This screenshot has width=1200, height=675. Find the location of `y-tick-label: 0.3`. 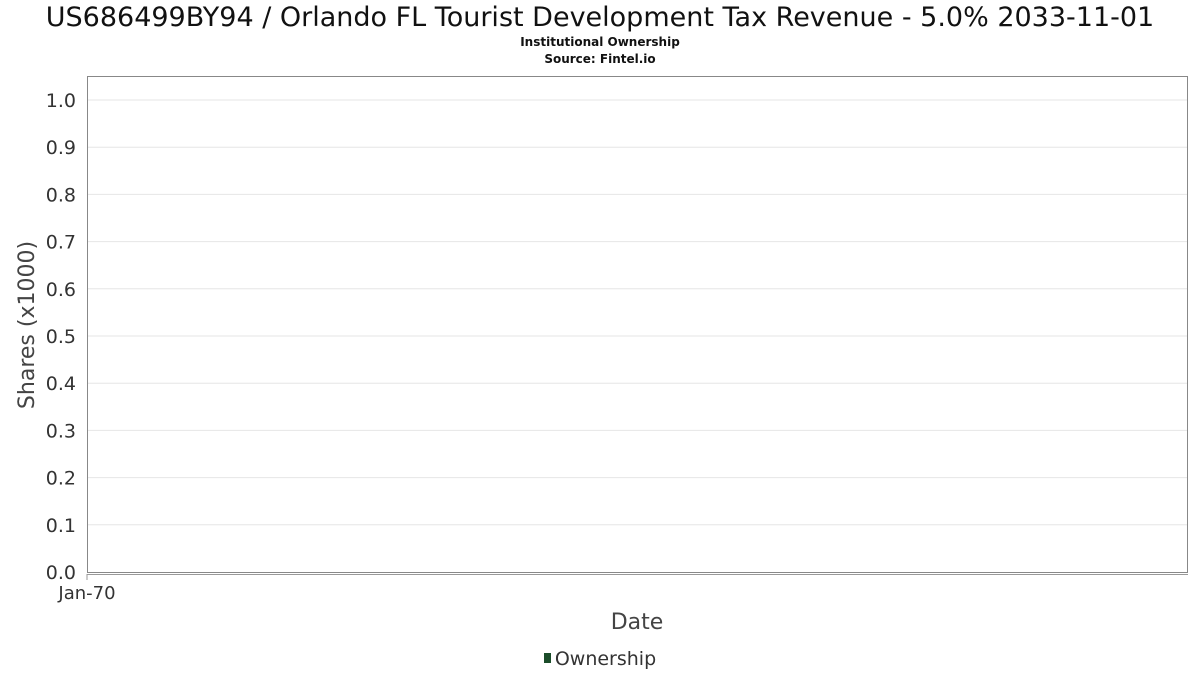

y-tick-label: 0.3 is located at coordinates (61, 431).